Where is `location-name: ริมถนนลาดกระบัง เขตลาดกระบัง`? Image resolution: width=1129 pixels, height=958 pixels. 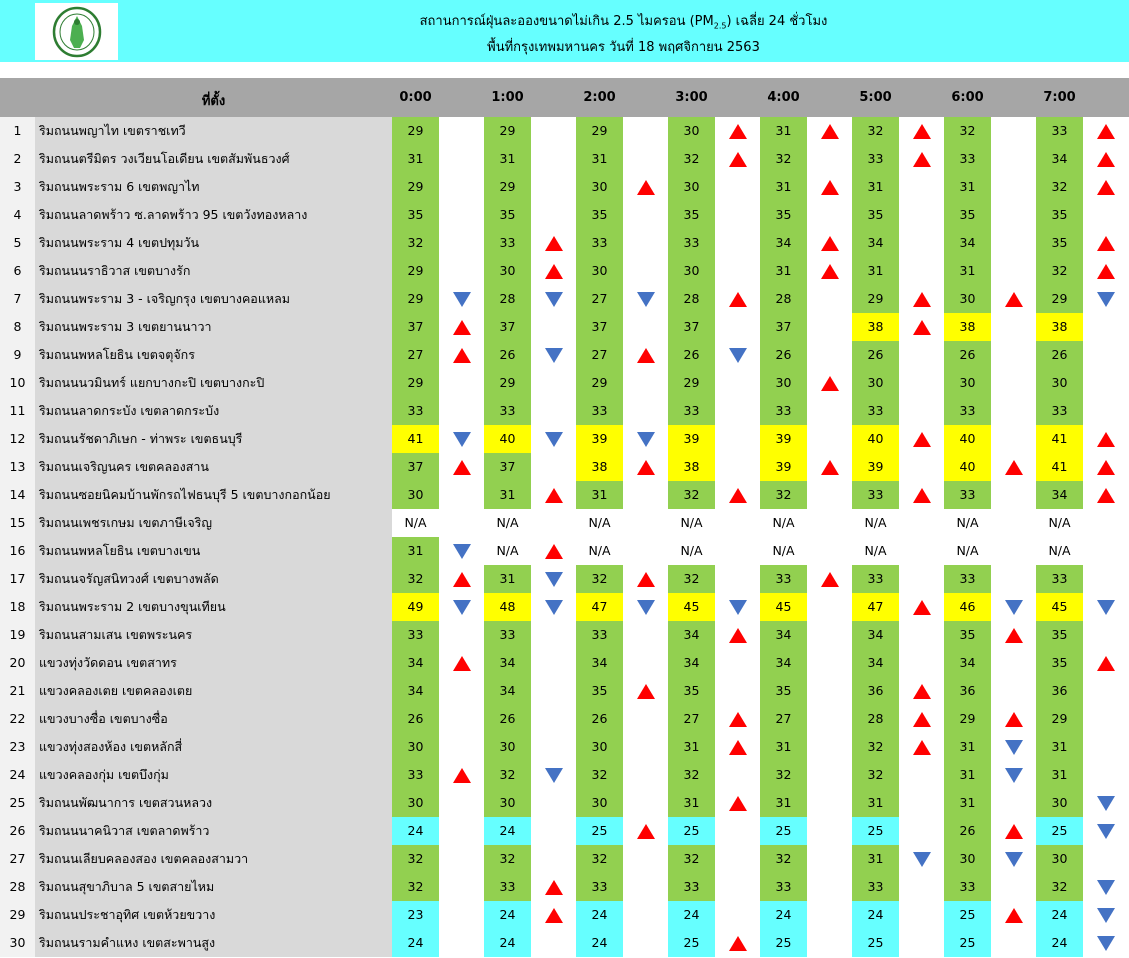
location-name: ริมถนนลาดกระบัง เขตลาดกระบัง is located at coordinates (213, 411).